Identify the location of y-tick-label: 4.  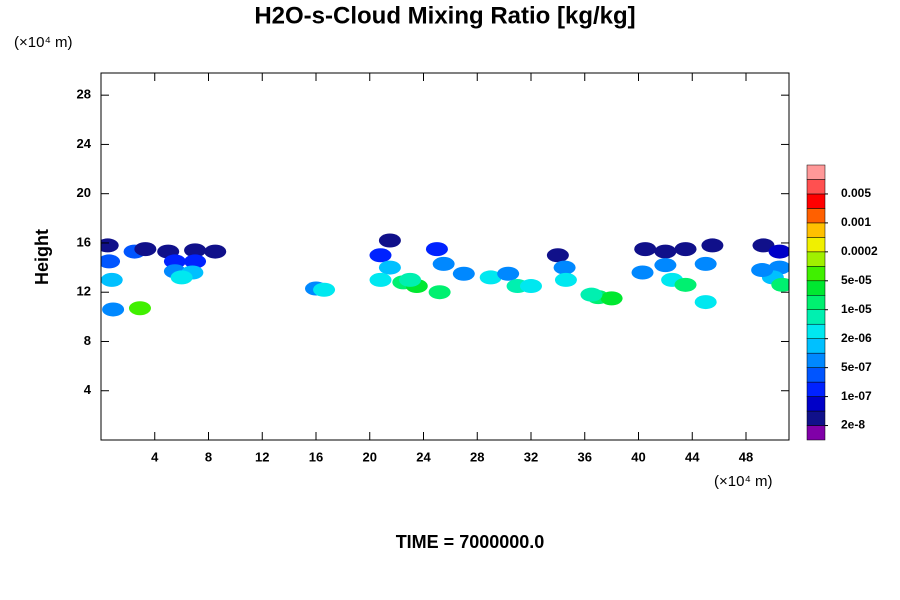
(88, 389).